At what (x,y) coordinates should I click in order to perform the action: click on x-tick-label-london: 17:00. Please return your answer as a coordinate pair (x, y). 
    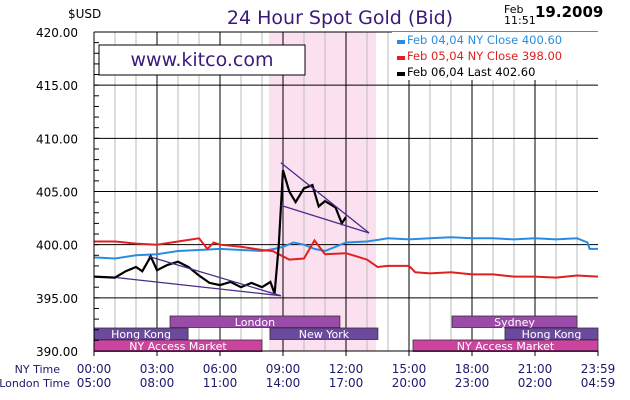
    Looking at the image, I should click on (346, 383).